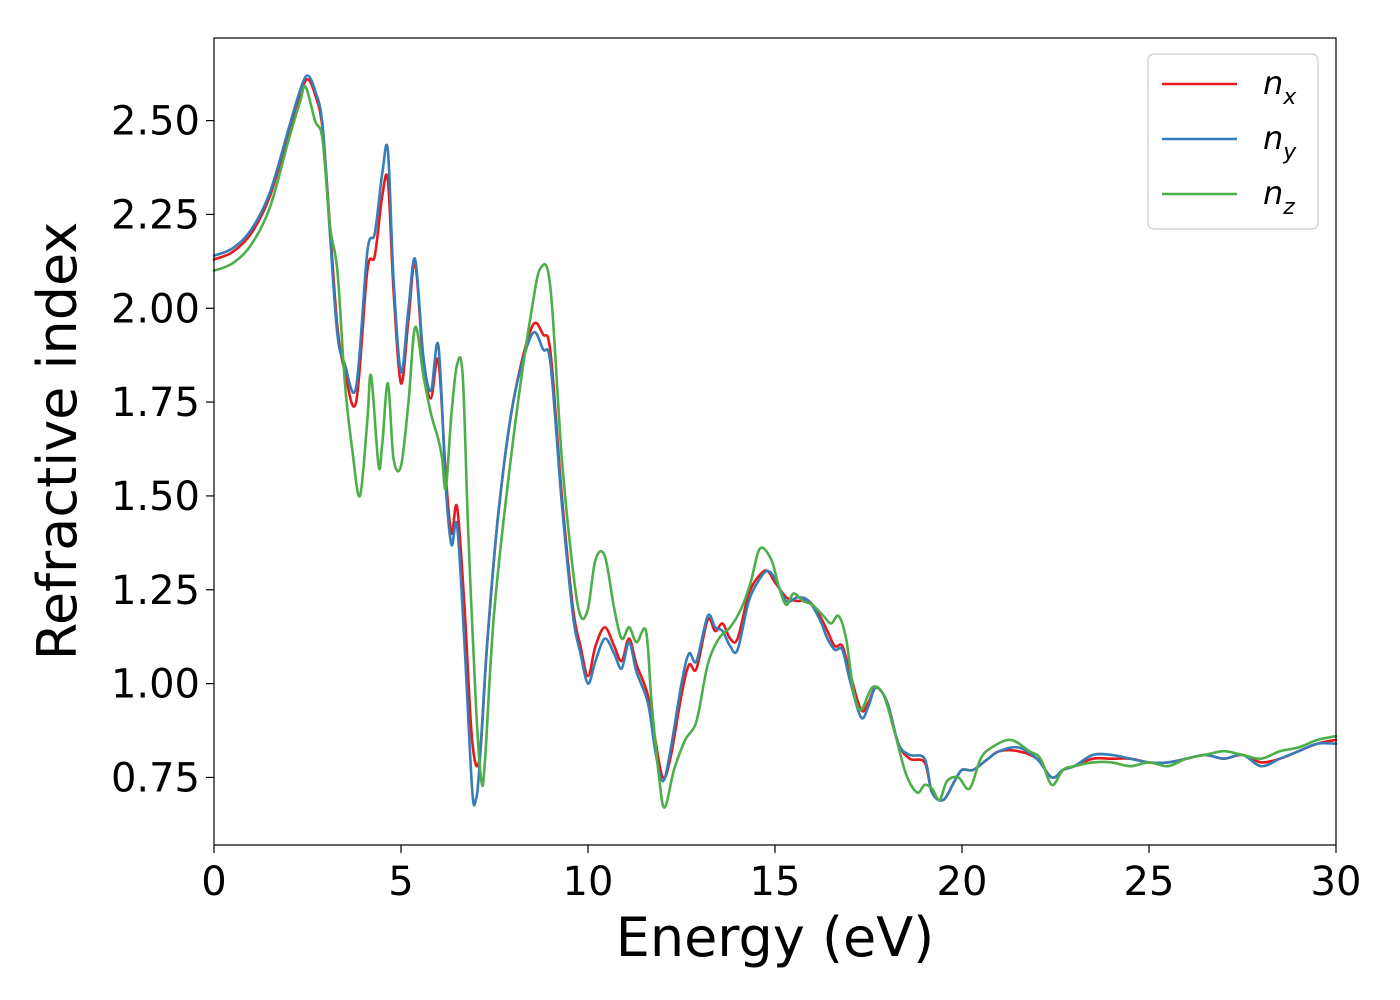 The height and width of the screenshot is (1000, 1400). Describe the element at coordinates (1336, 882) in the screenshot. I see `x-tick-label: 30` at that location.